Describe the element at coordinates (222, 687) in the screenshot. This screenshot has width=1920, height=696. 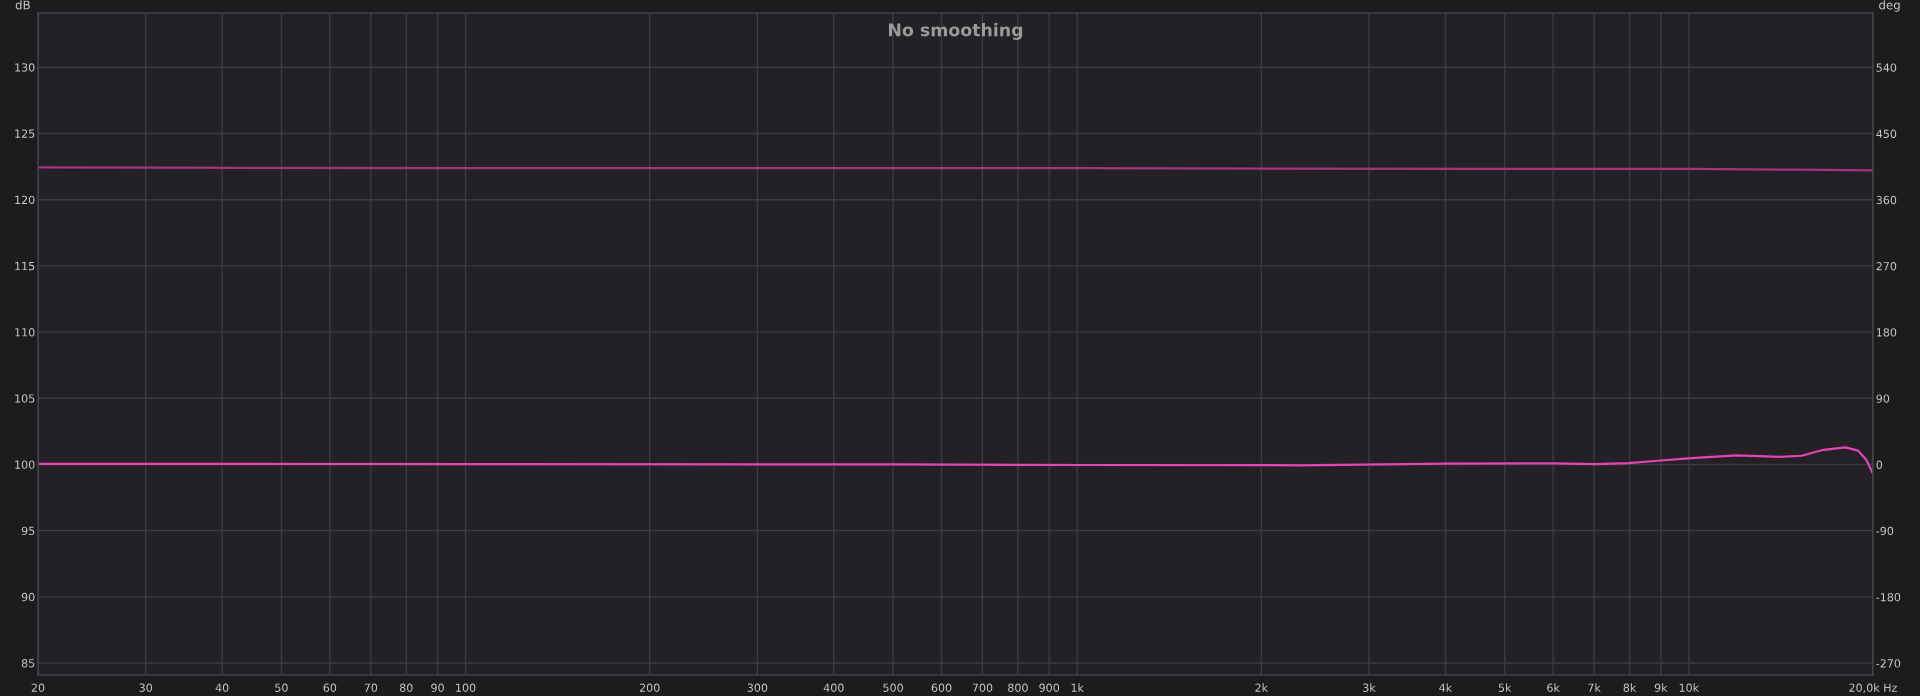
I see `x-tick-label: 40` at that location.